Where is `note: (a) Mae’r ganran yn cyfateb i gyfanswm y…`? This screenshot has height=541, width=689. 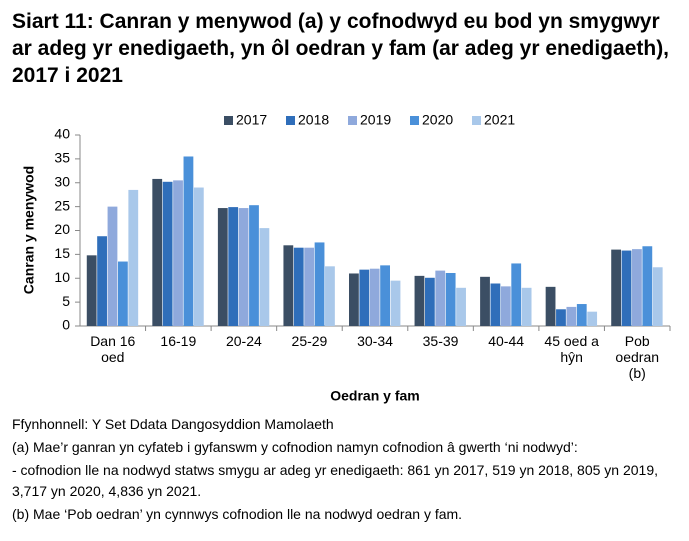 note: (a) Mae’r ganran yn cyfateb i gyfanswm y… is located at coordinates (295, 447).